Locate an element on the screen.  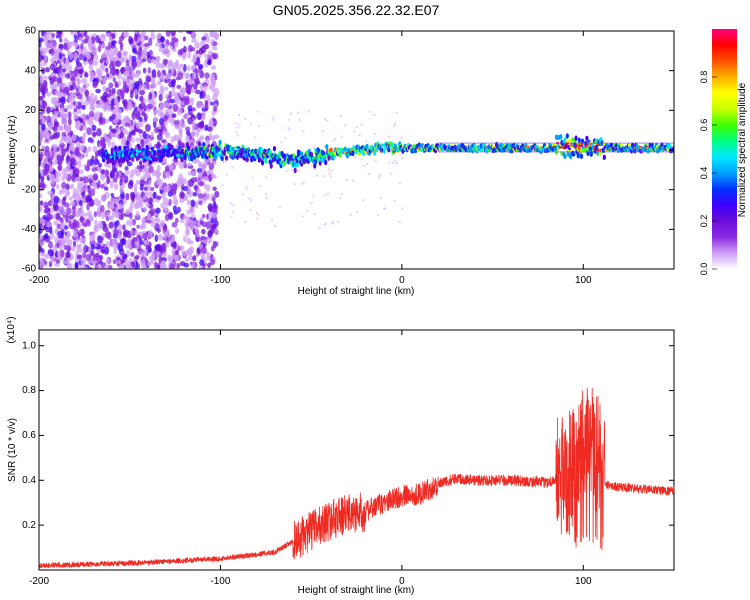
x-tick-label: 100 is located at coordinates (583, 581).